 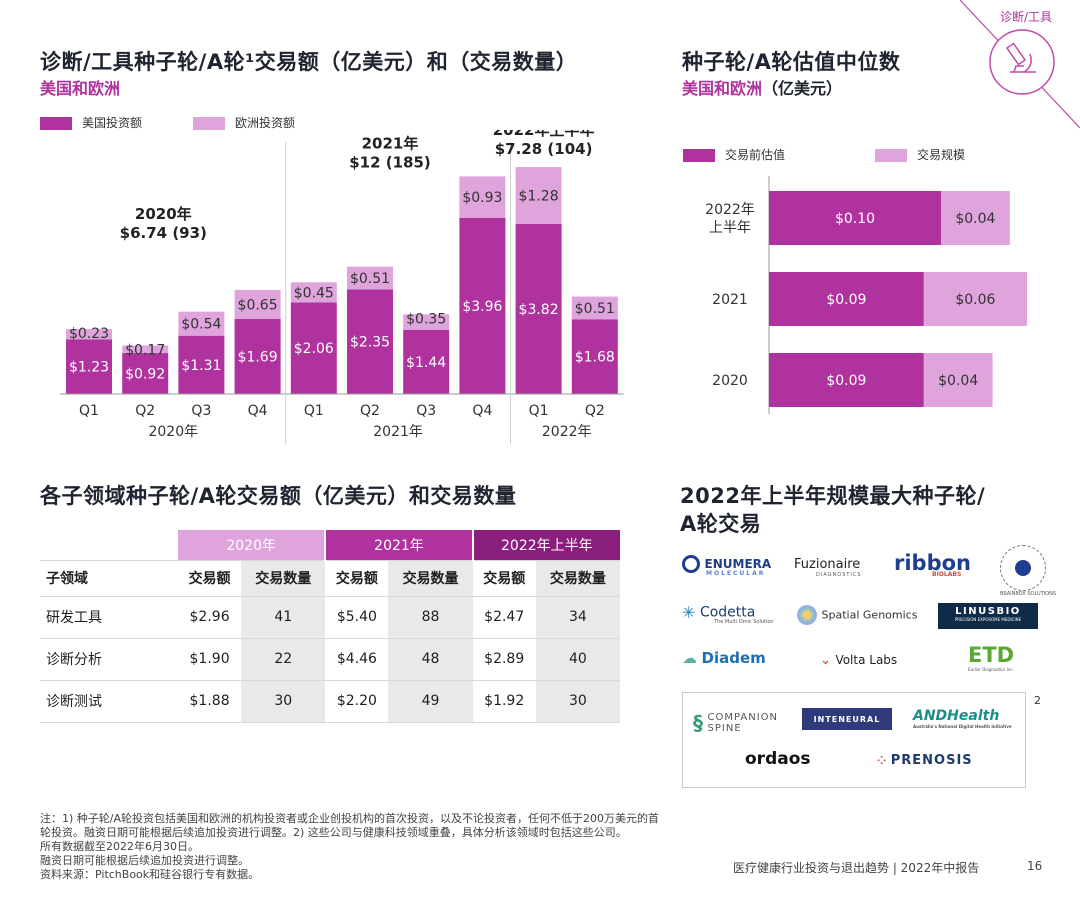 I want to click on bar-label-us: $3.82, so click(x=539, y=310).